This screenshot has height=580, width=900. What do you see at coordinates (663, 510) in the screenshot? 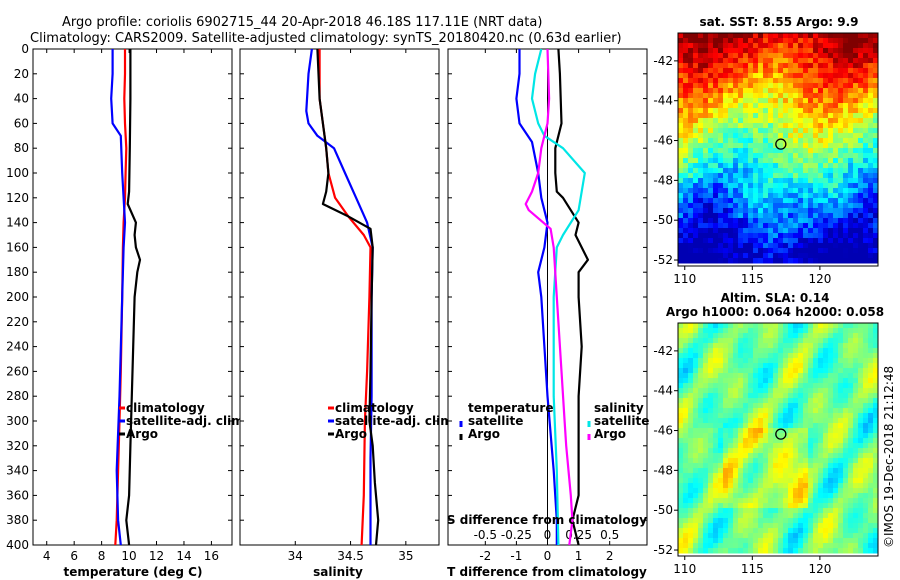
I see `map-y-tick-label: -50` at bounding box center [663, 510].